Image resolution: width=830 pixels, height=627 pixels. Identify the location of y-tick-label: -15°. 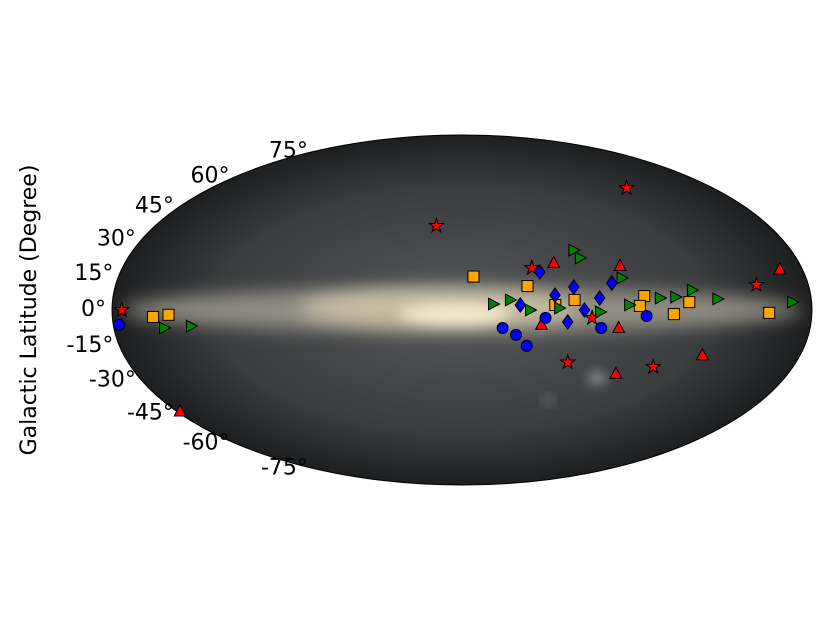
(89, 345).